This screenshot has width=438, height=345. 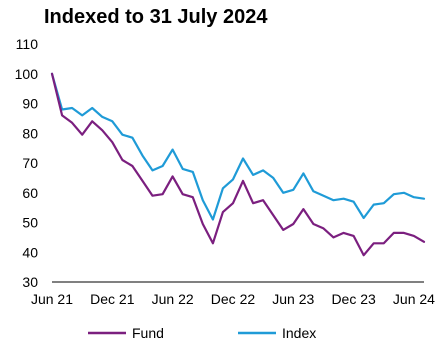 What do you see at coordinates (30, 133) in the screenshot?
I see `y-tick-label: 80` at bounding box center [30, 133].